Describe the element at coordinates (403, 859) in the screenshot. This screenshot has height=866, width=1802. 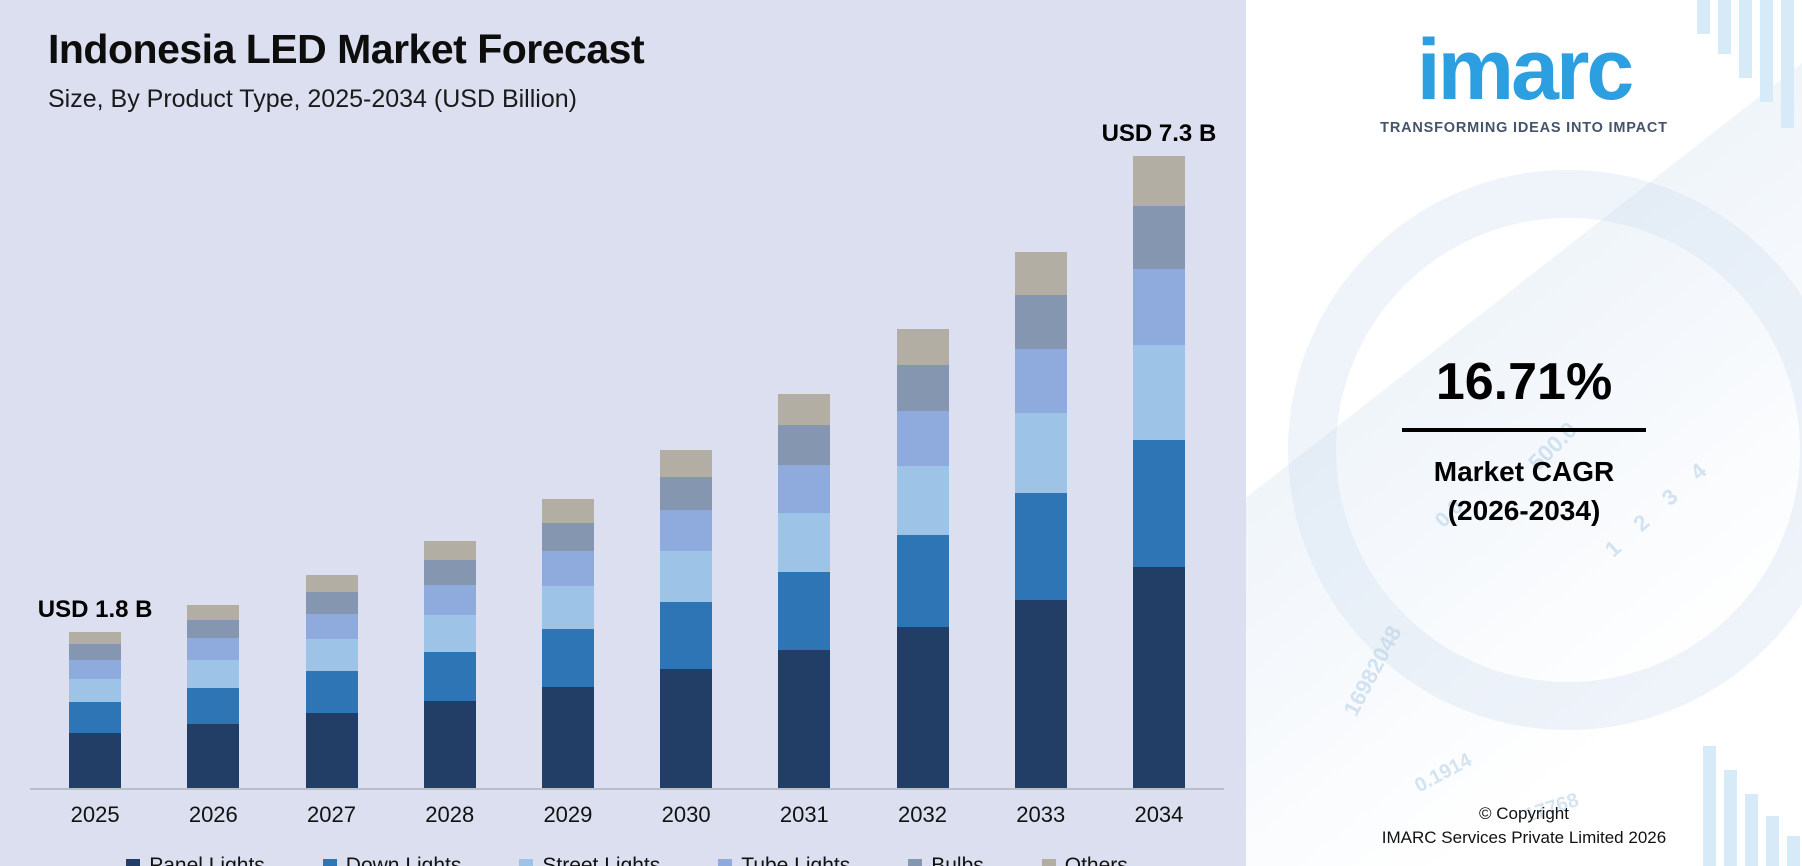
I see `legend-label-down-lights: Down Lights` at that location.